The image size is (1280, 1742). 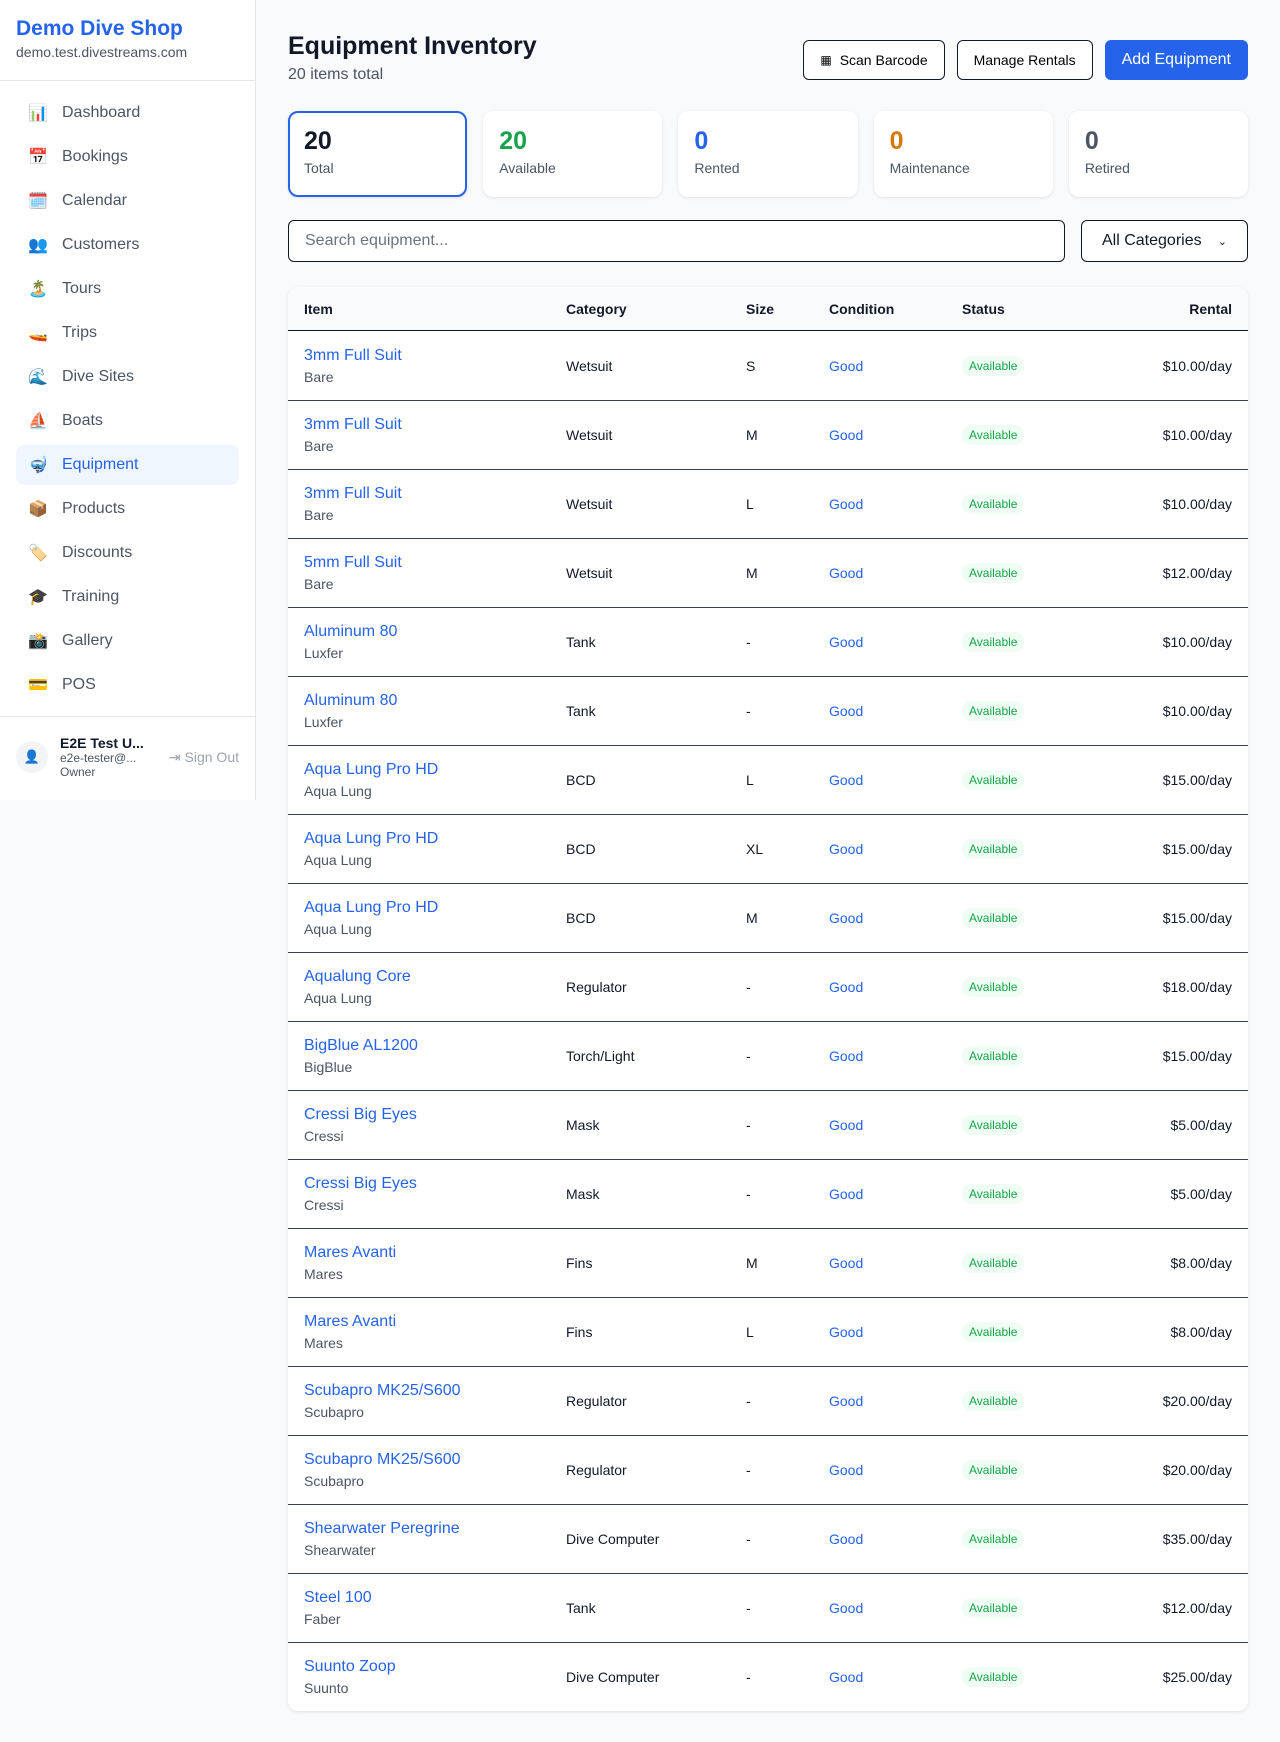 What do you see at coordinates (99, 28) in the screenshot?
I see `brand-name: Demo Dive Shop` at bounding box center [99, 28].